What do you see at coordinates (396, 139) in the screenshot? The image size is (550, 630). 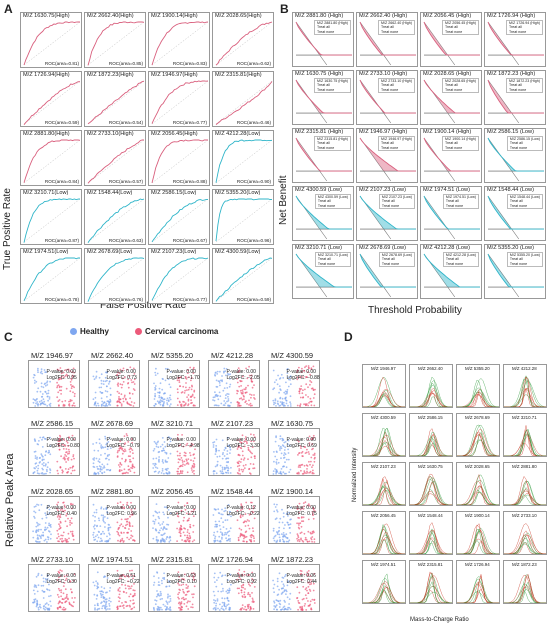 I see `dca-legend-model: M/Z 1946.97 (High)` at bounding box center [396, 139].